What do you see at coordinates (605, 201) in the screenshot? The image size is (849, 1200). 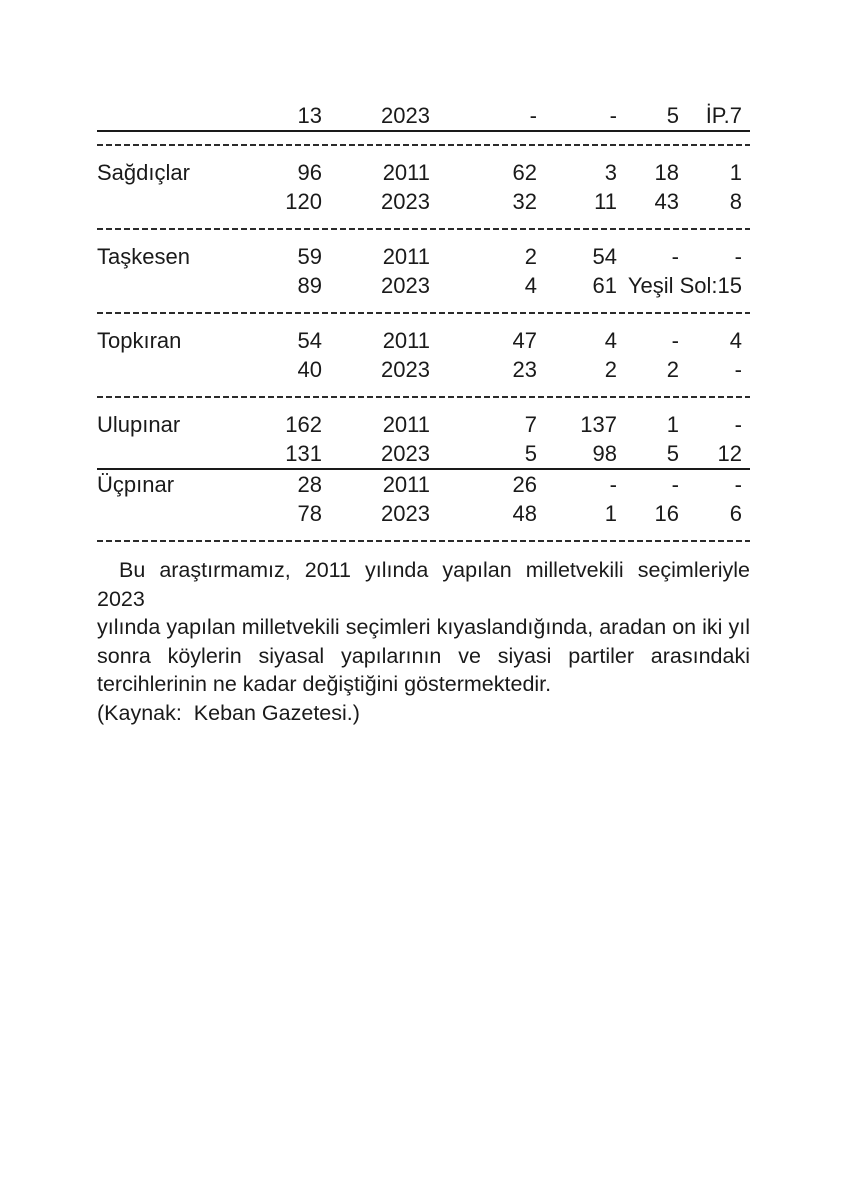 I see `value-cell: 11` at bounding box center [605, 201].